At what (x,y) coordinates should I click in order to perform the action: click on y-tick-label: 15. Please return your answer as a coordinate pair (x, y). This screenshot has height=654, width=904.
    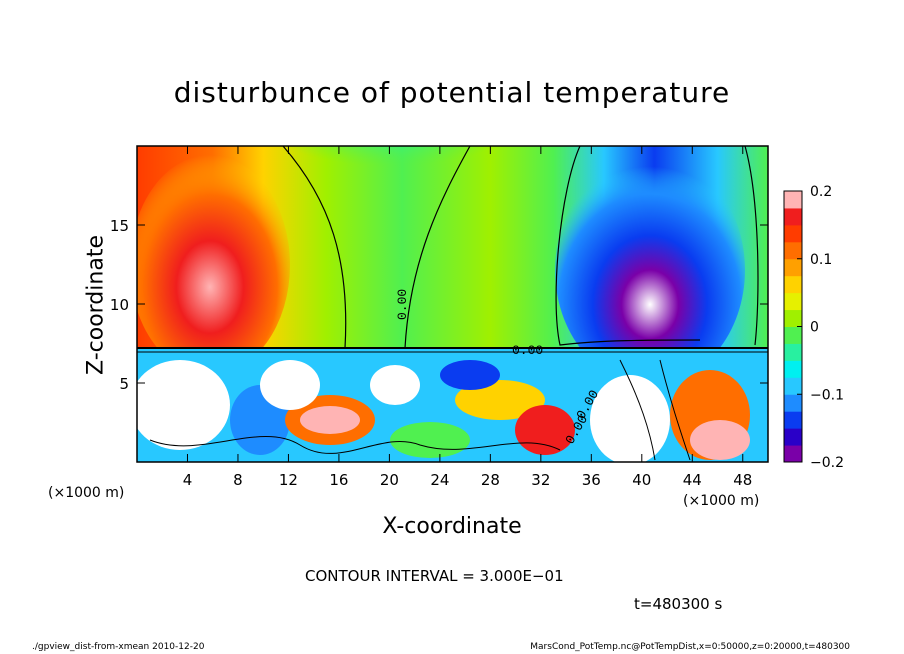
    Looking at the image, I should click on (119, 226).